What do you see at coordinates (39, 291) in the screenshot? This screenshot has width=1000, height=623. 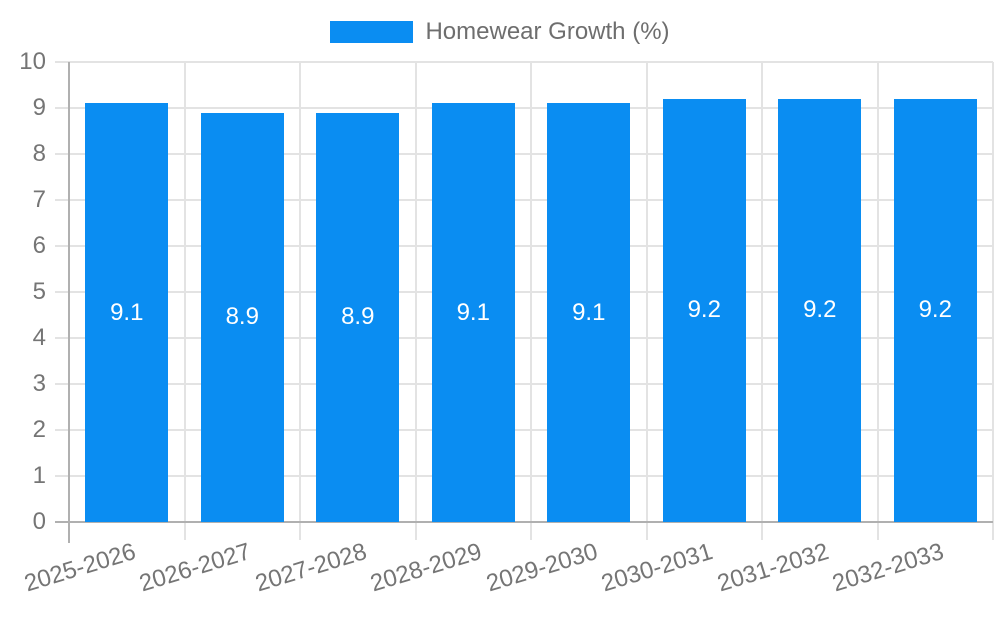 I see `y-axis-tick-label: 5` at bounding box center [39, 291].